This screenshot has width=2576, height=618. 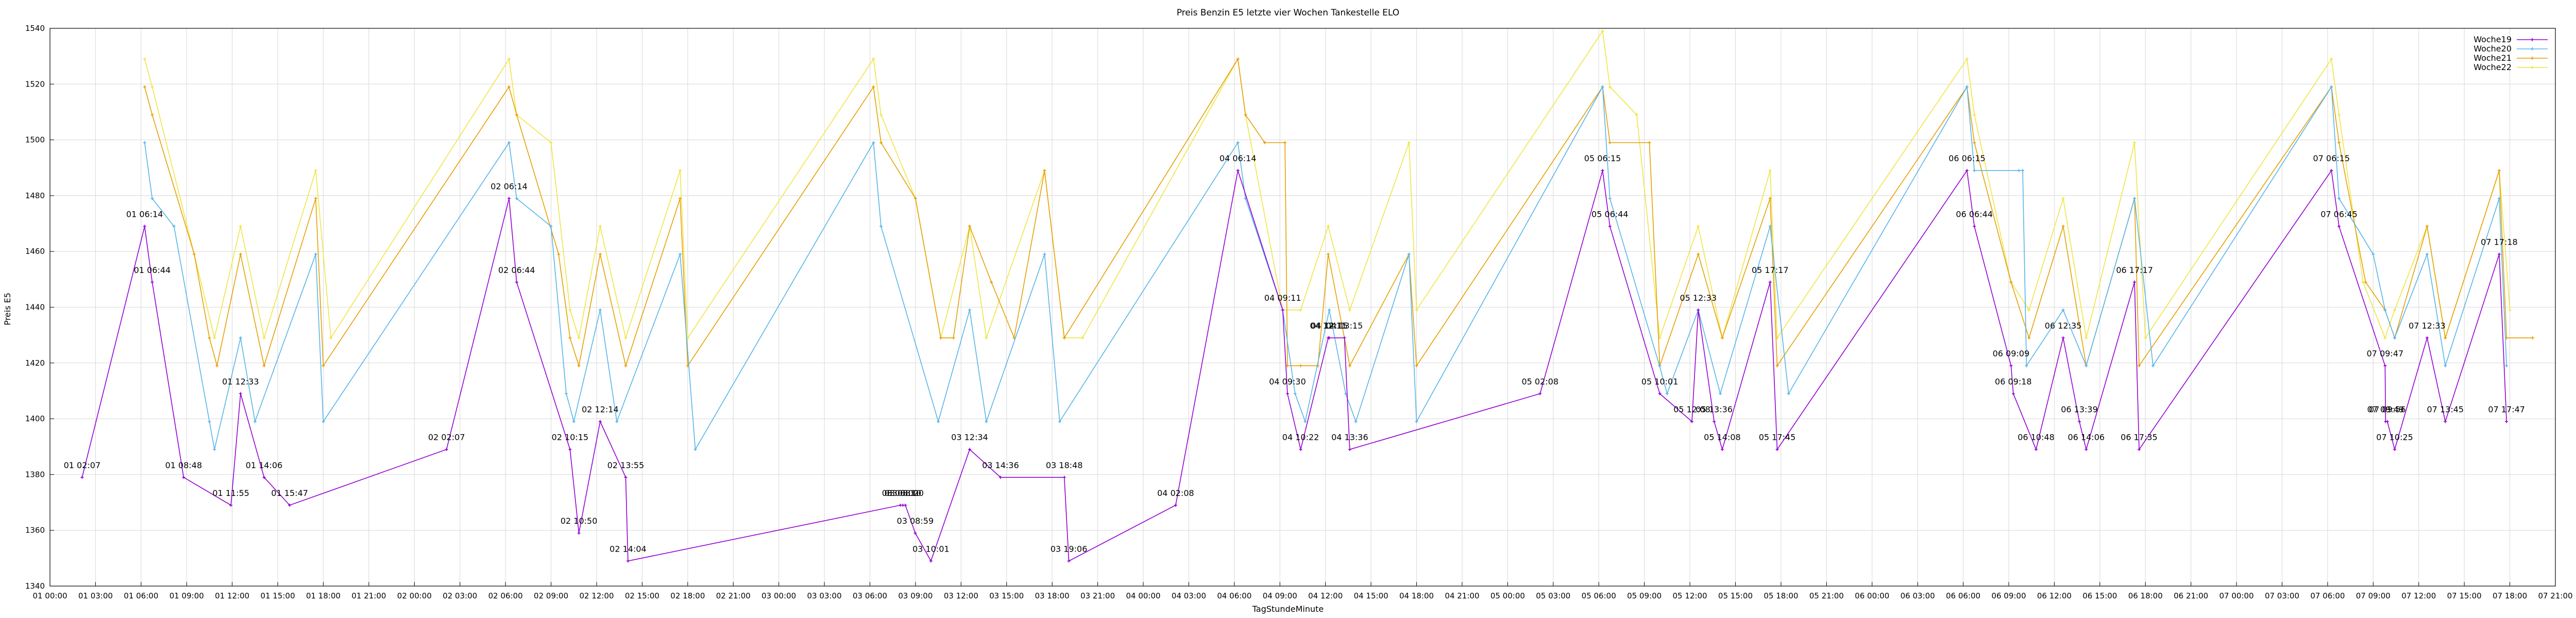 What do you see at coordinates (2008, 596) in the screenshot?
I see `x-tick-label: 06 09:00` at bounding box center [2008, 596].